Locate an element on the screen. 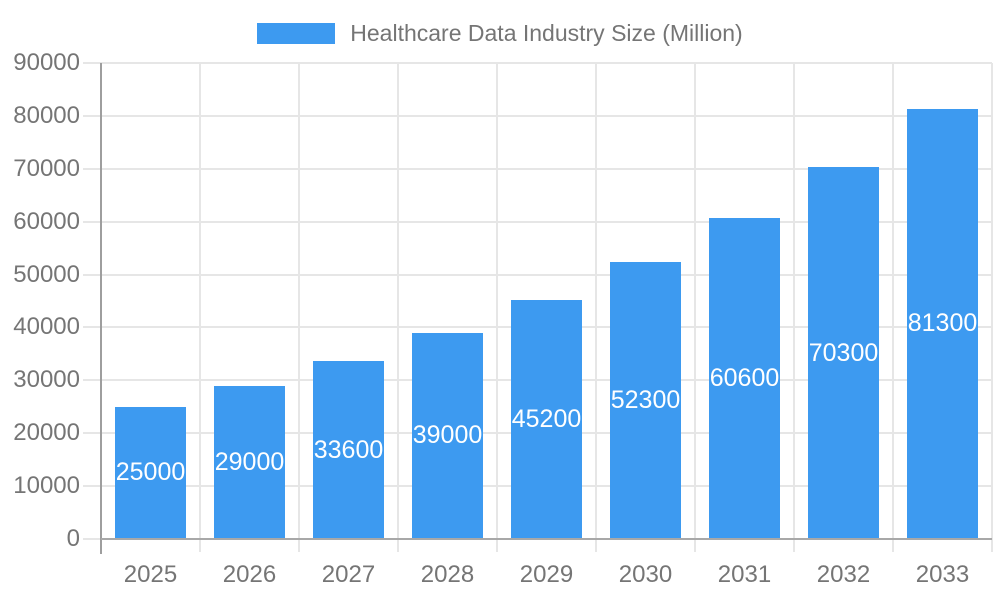  bar-value-label: 60600 is located at coordinates (744, 378).